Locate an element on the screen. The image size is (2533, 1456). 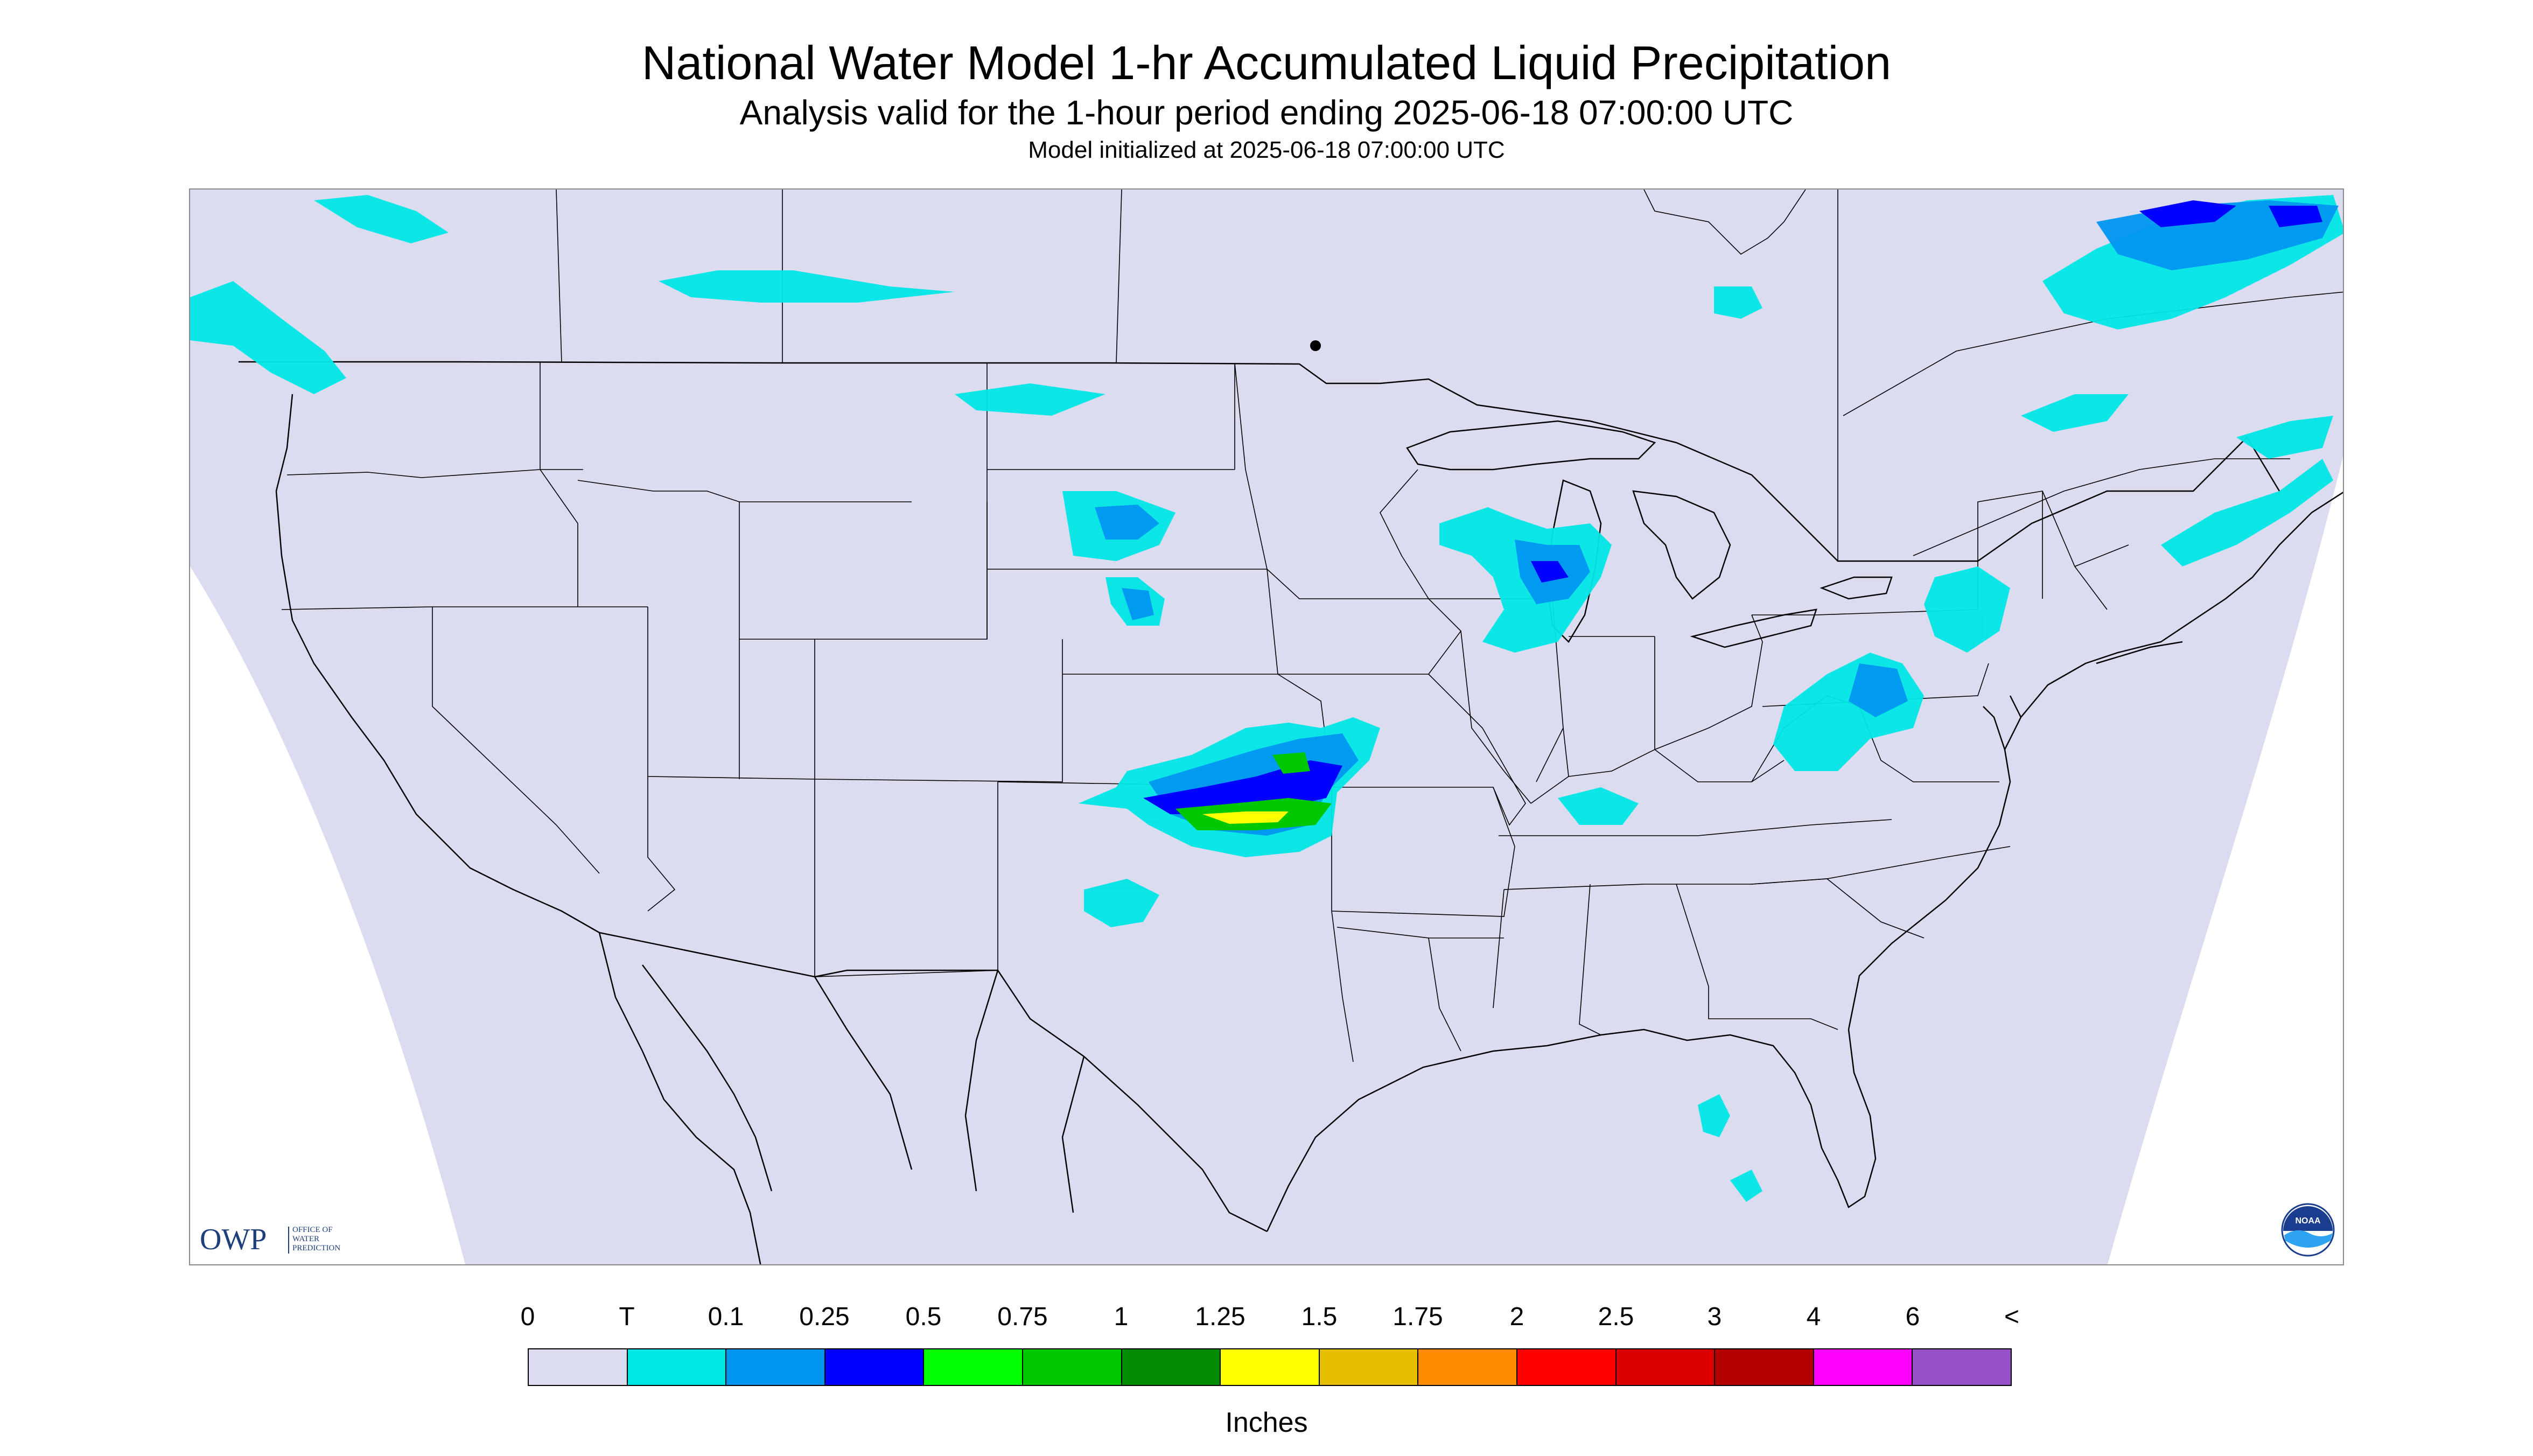
legend-color-bar is located at coordinates (1270, 1367).